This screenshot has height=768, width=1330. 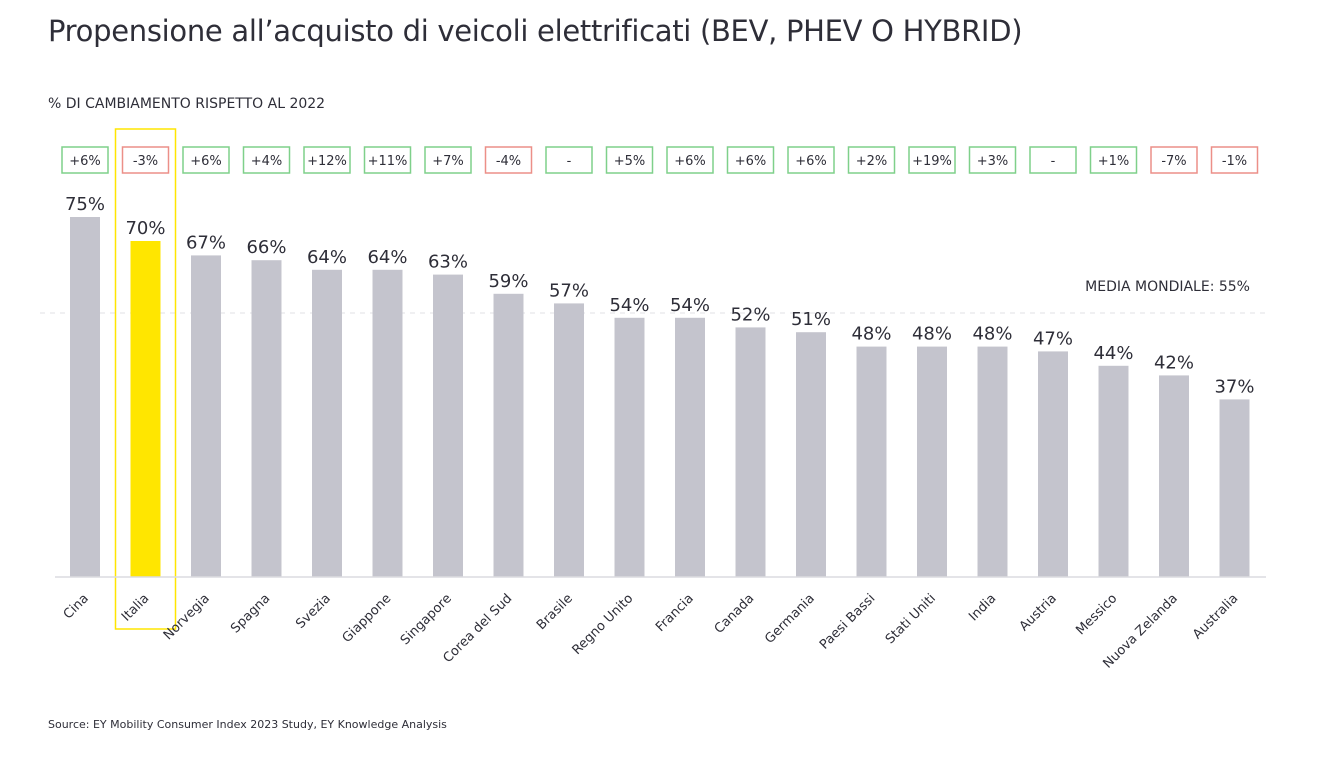 I want to click on change-label: +4%, so click(x=267, y=161).